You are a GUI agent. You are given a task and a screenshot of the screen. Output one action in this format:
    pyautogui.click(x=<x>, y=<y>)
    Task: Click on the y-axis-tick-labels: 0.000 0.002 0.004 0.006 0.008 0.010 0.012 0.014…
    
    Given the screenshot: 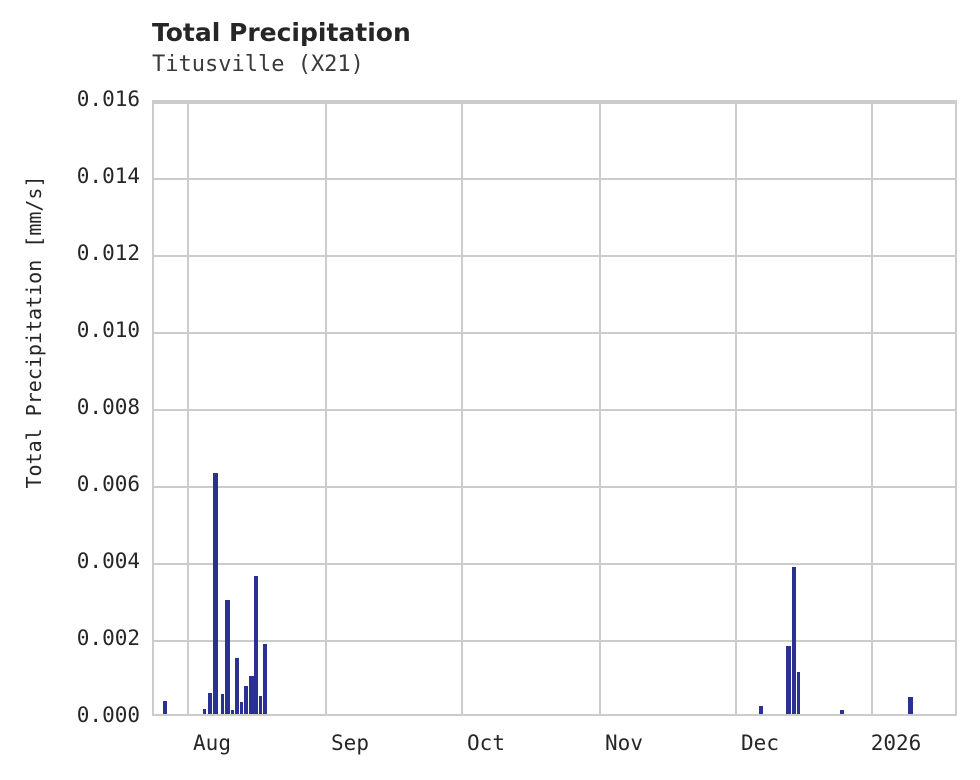 What is the action you would take?
    pyautogui.click(x=76, y=390)
    